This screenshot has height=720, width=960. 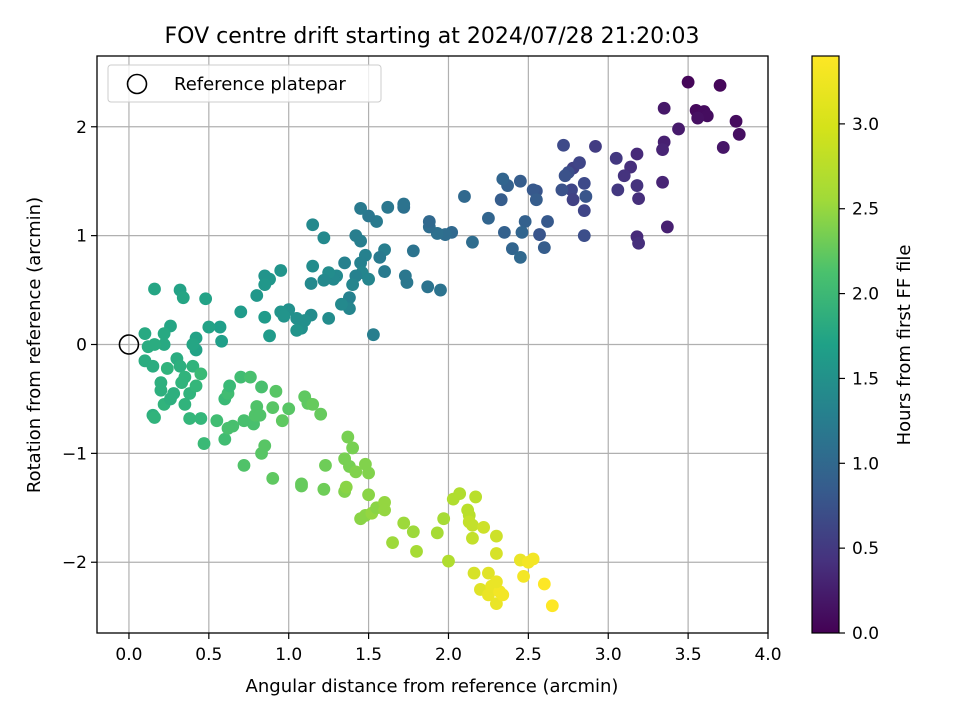 I want to click on y-axis-ticks: −2 −1 0 1 2, so click(x=79, y=345).